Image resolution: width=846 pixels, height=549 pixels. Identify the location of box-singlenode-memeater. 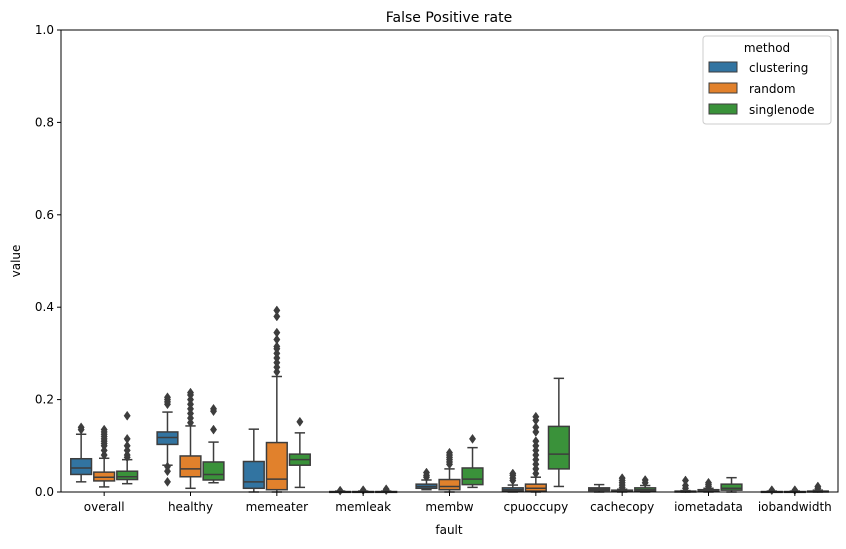
(299, 452).